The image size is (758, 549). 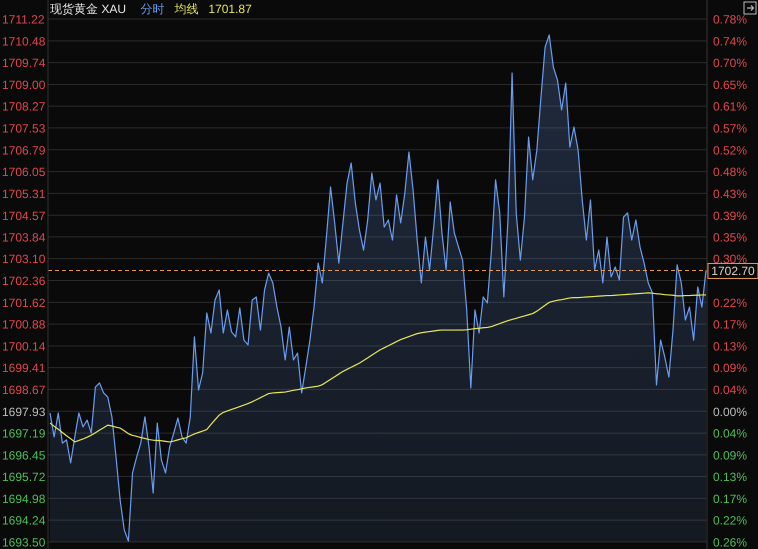 What do you see at coordinates (152, 9) in the screenshot?
I see `text: 分时` at bounding box center [152, 9].